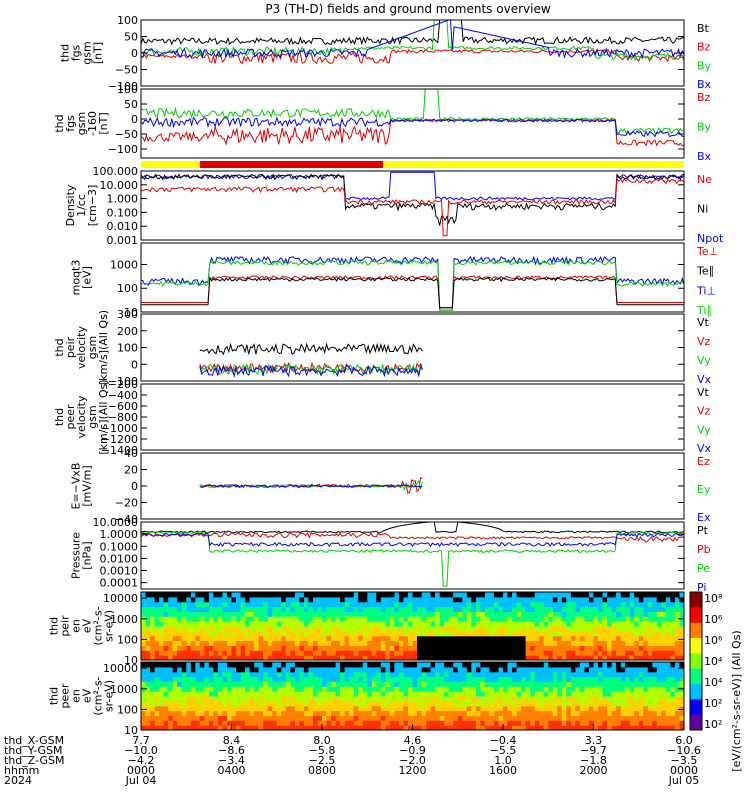  Describe the element at coordinates (120, 598) in the screenshot. I see `y-tick-label: 10000` at that location.